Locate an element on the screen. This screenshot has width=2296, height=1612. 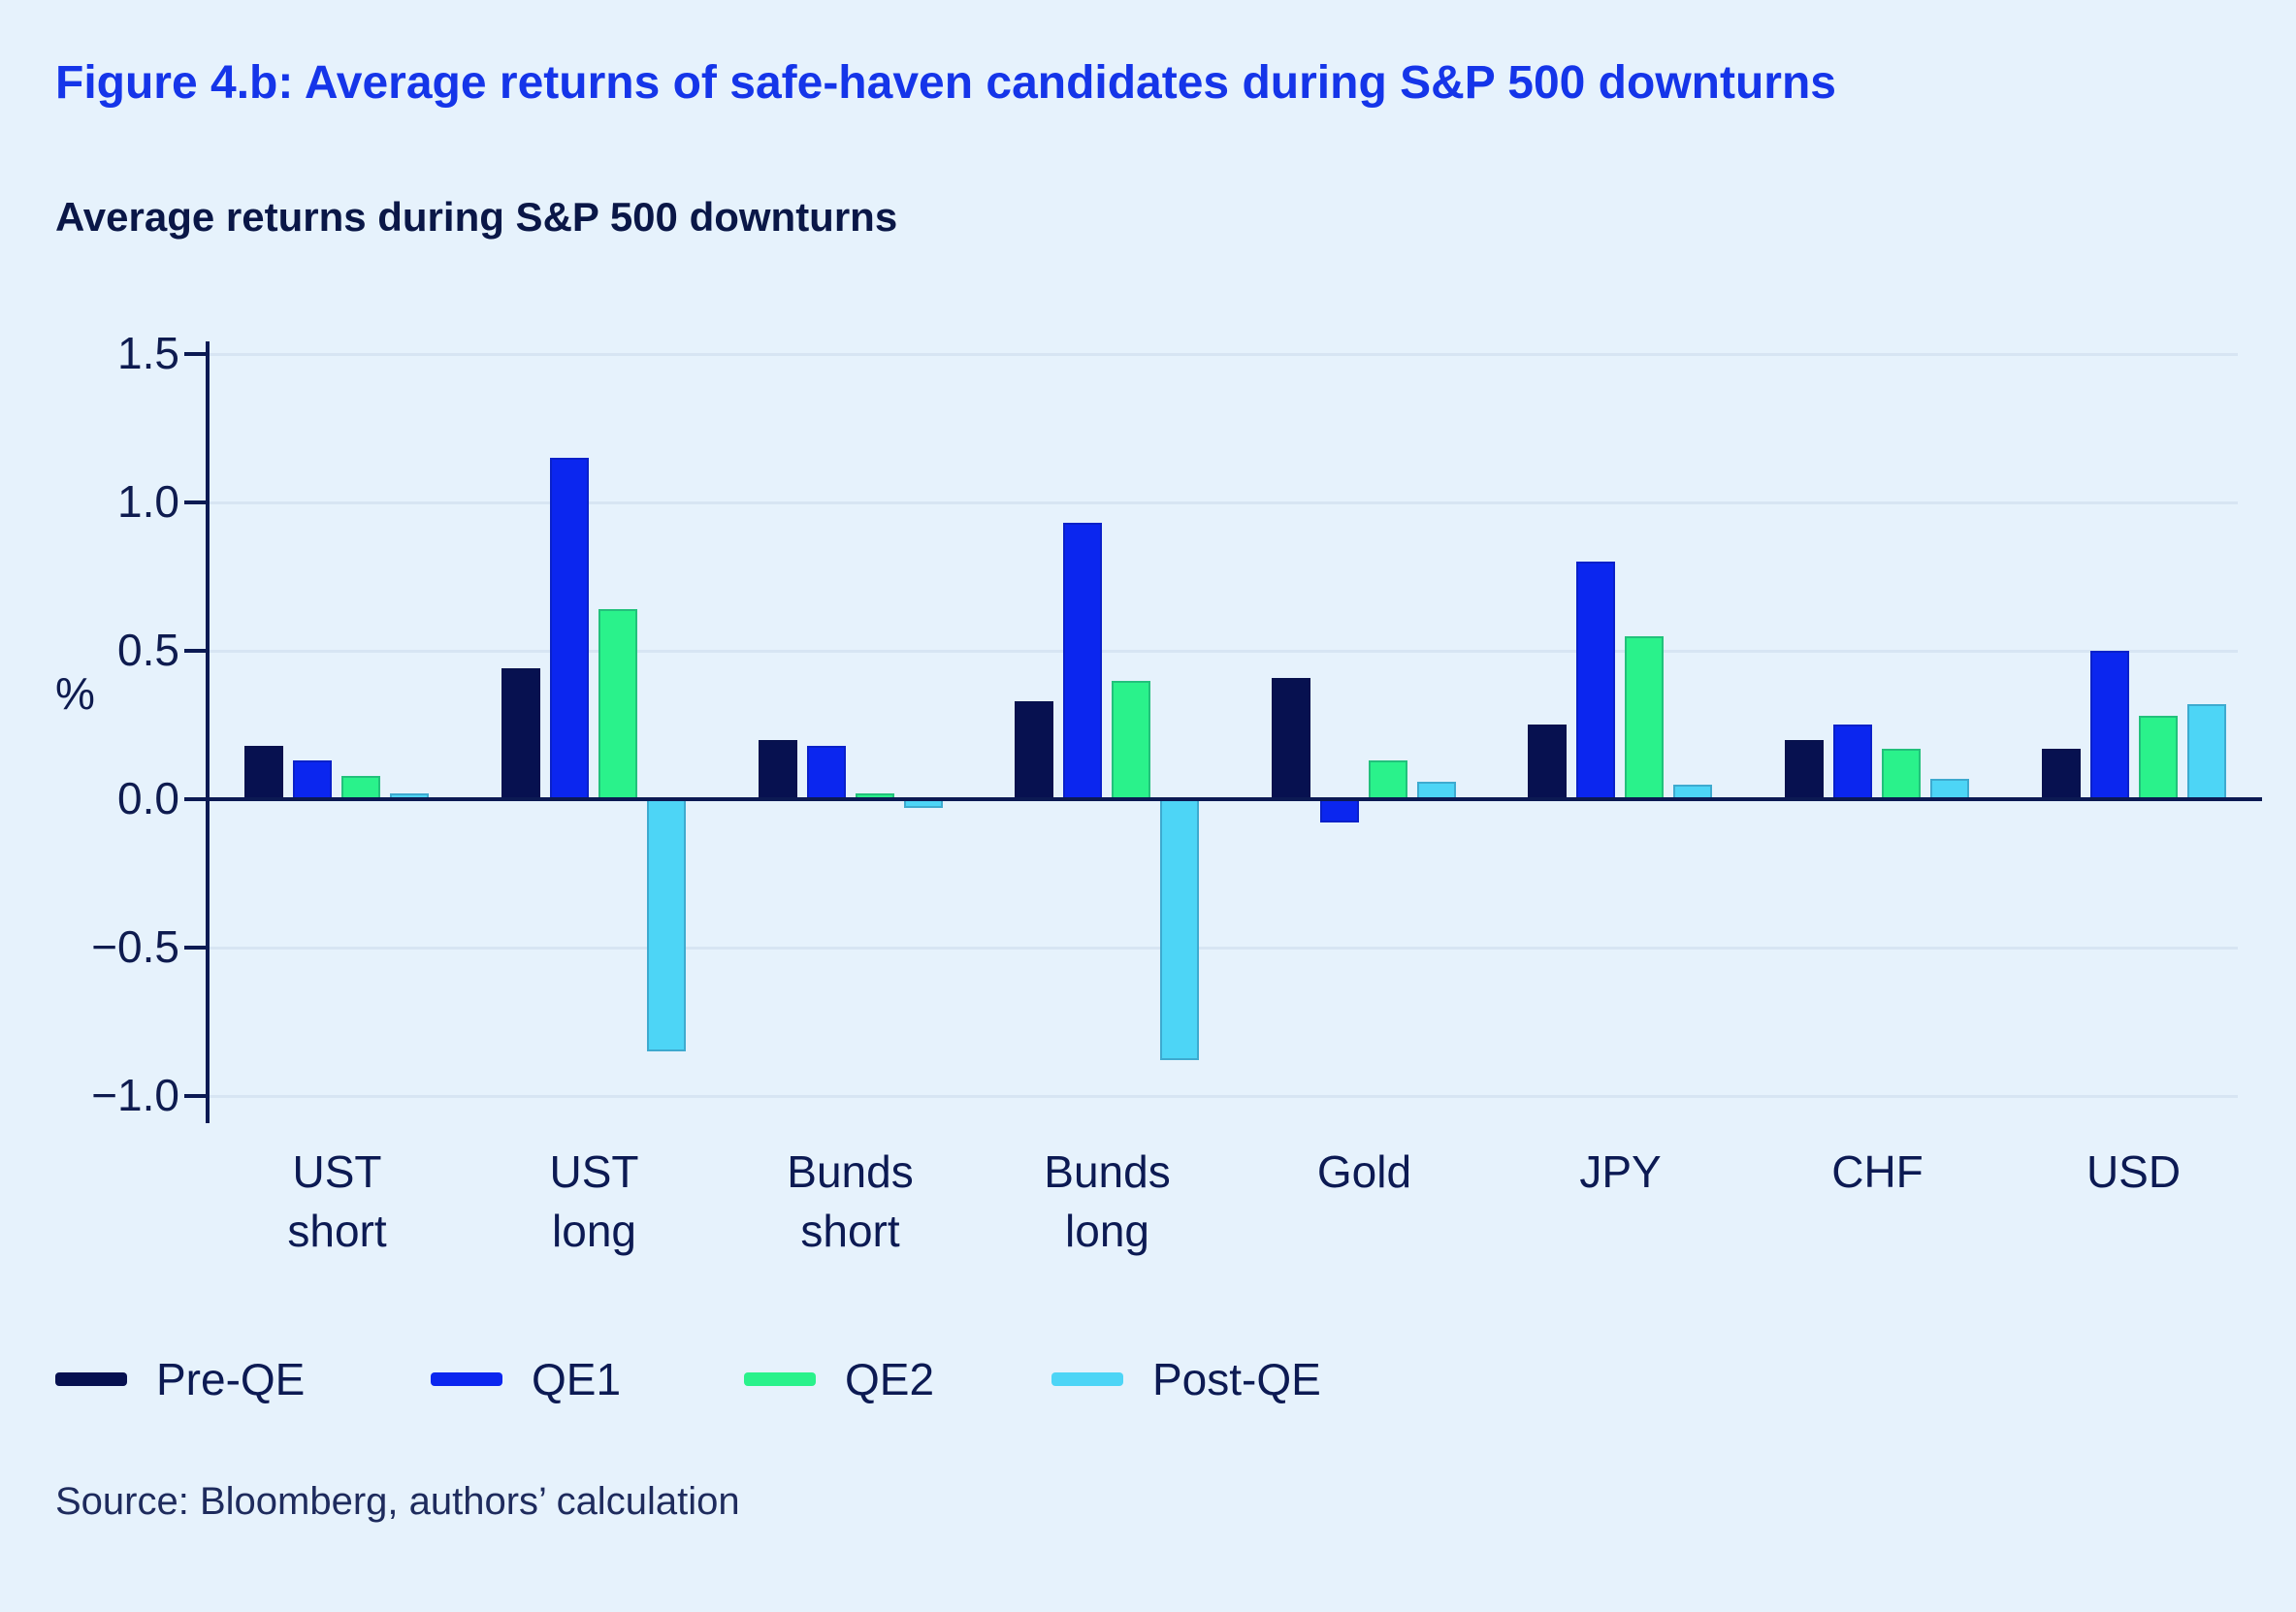
legend-item-qe2: QE2 is located at coordinates (839, 1379).